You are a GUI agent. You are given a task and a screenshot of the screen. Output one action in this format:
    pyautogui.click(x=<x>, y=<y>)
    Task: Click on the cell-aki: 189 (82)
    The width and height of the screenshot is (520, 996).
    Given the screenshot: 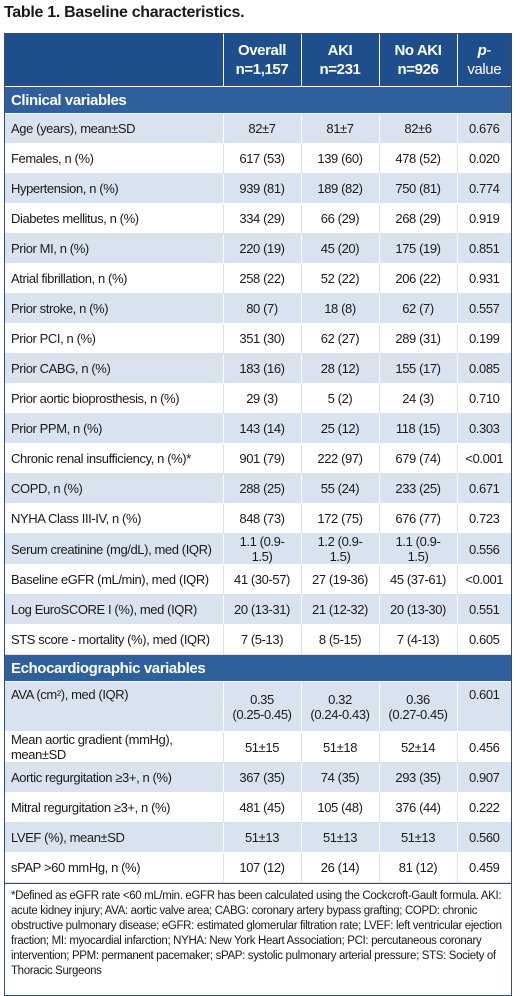 What is the action you would take?
    pyautogui.click(x=340, y=188)
    